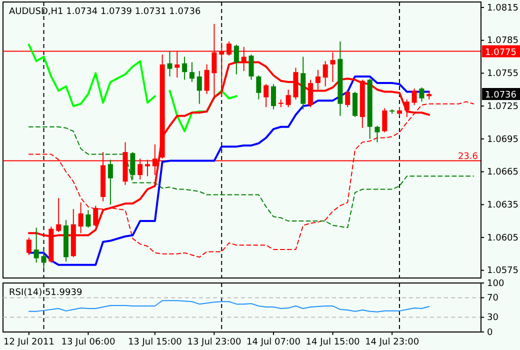 The height and width of the screenshot is (350, 520). What do you see at coordinates (502, 8) in the screenshot?
I see `y-tick-label: 1.0815` at bounding box center [502, 8].